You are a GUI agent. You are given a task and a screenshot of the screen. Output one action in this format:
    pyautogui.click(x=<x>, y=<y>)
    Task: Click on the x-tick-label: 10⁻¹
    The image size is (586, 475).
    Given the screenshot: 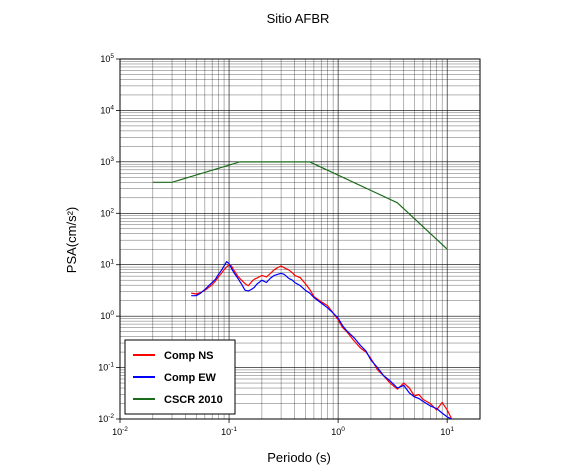 What is the action you would take?
    pyautogui.click(x=229, y=431)
    